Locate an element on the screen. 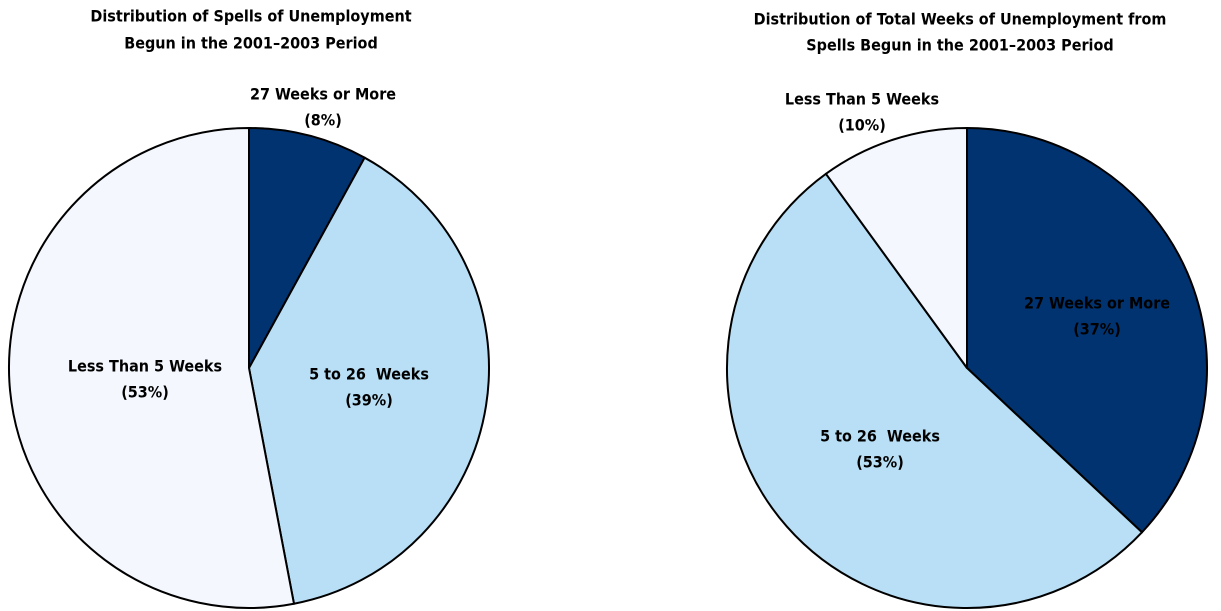 The width and height of the screenshot is (1221, 611). chart-title: Begun in the 2001–2003 Period is located at coordinates (251, 43).